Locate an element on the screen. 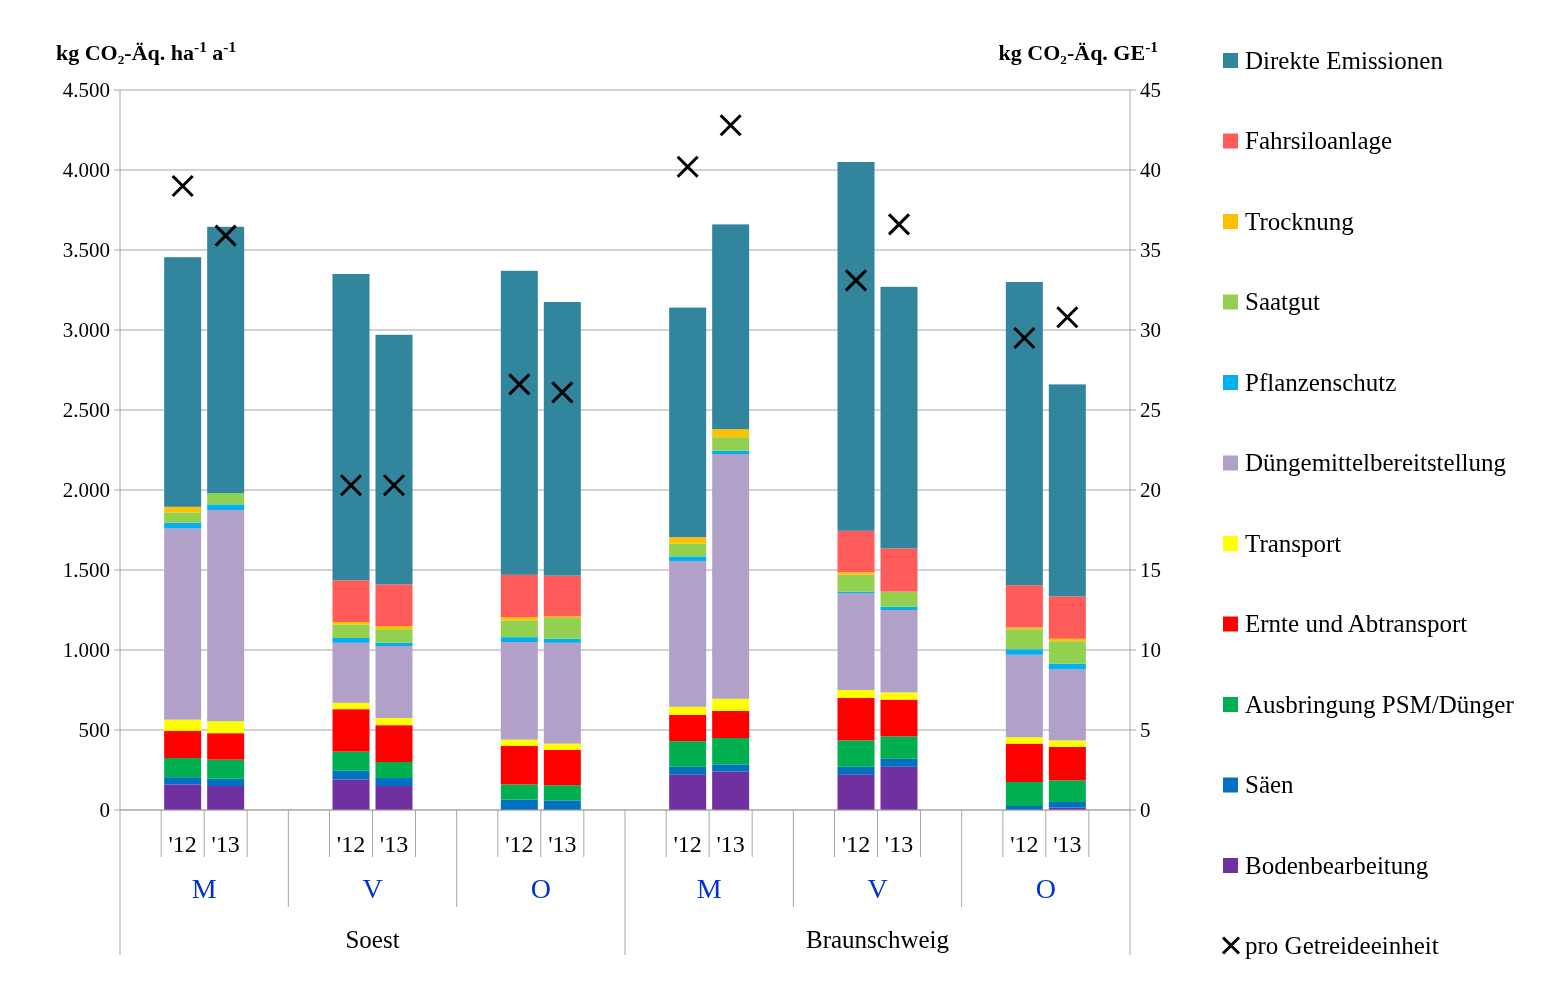 The image size is (1563, 984). y-tick-label: 4.500 is located at coordinates (86, 90).